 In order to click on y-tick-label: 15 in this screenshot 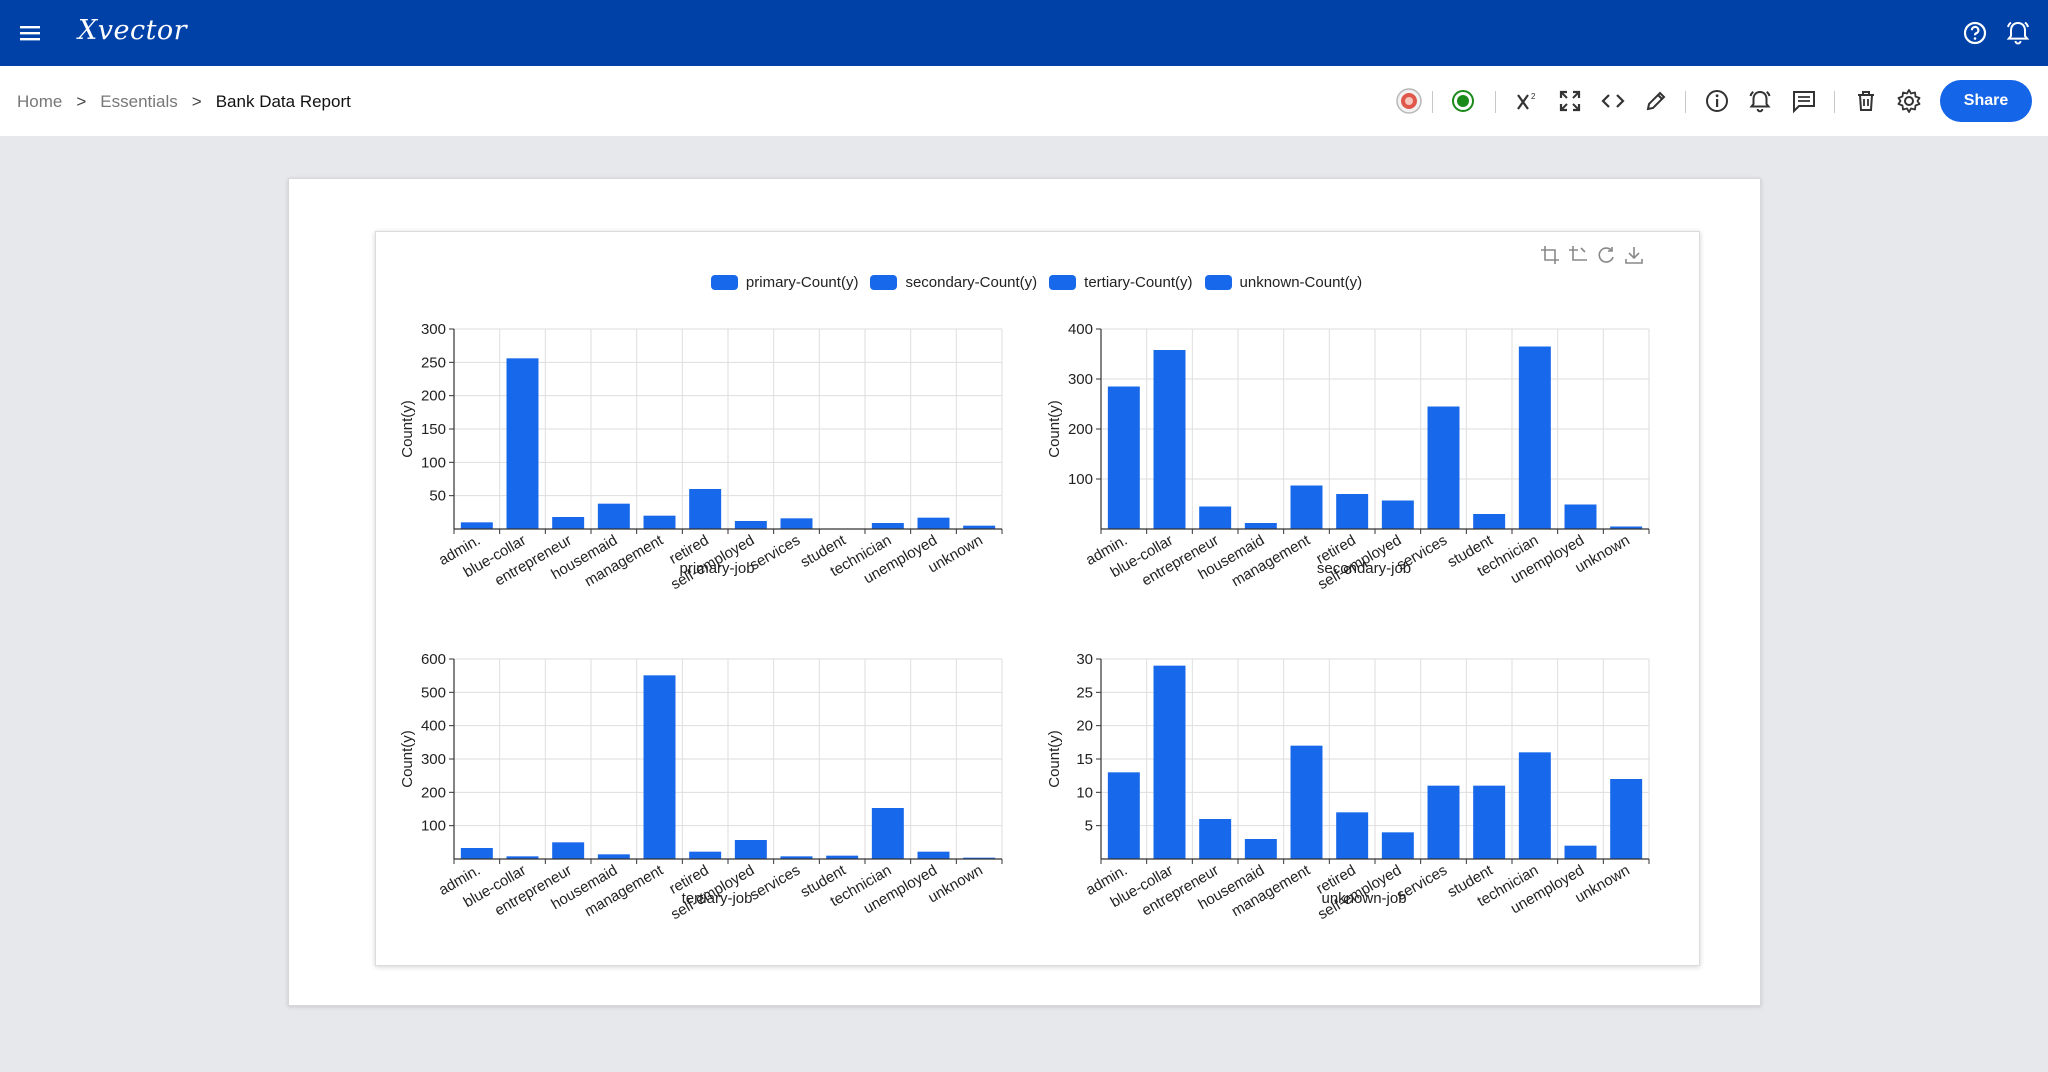, I will do `click(1084, 759)`.